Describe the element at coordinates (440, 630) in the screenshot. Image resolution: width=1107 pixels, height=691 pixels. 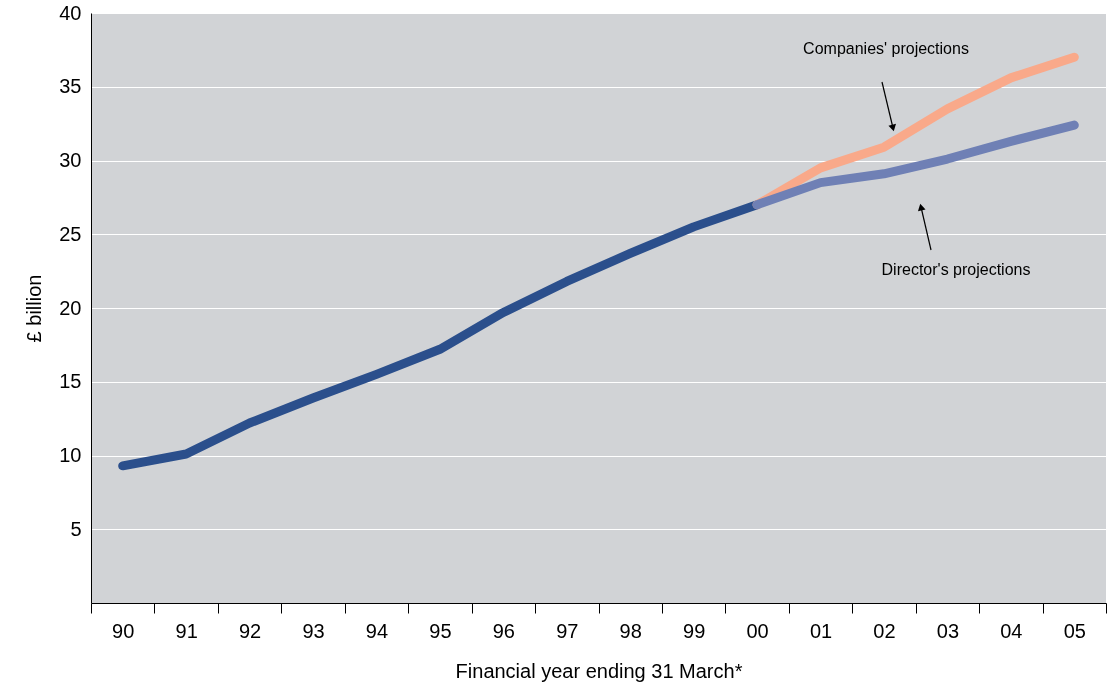
I see `x-tick-label: 95` at that location.